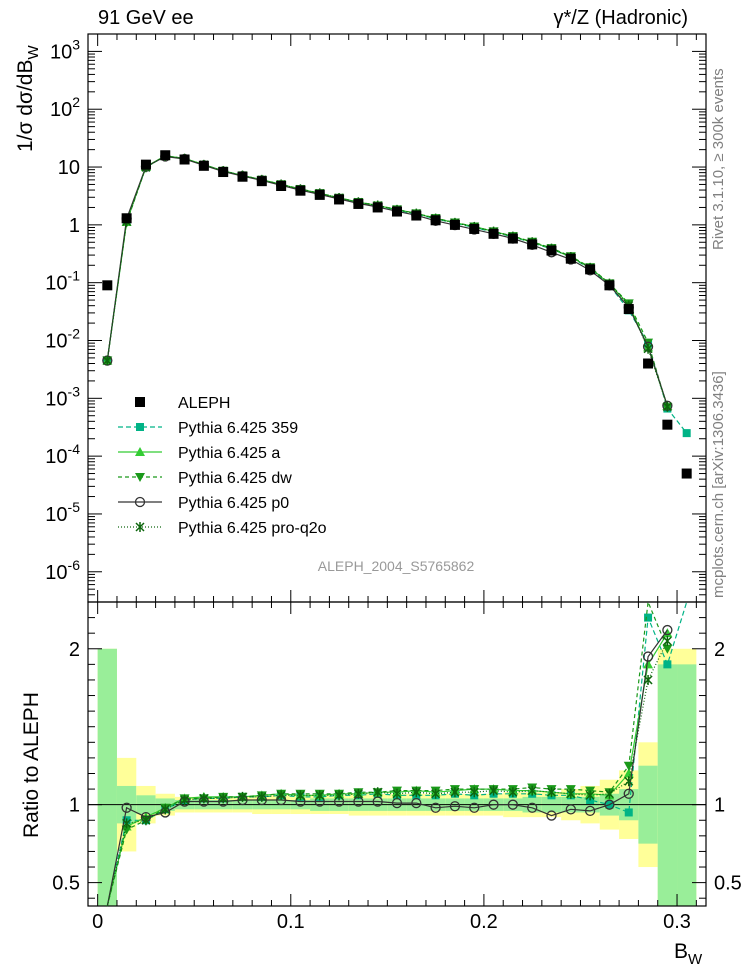 The image size is (746, 972). I want to click on y-tick-label: 10-6, so click(62, 570).